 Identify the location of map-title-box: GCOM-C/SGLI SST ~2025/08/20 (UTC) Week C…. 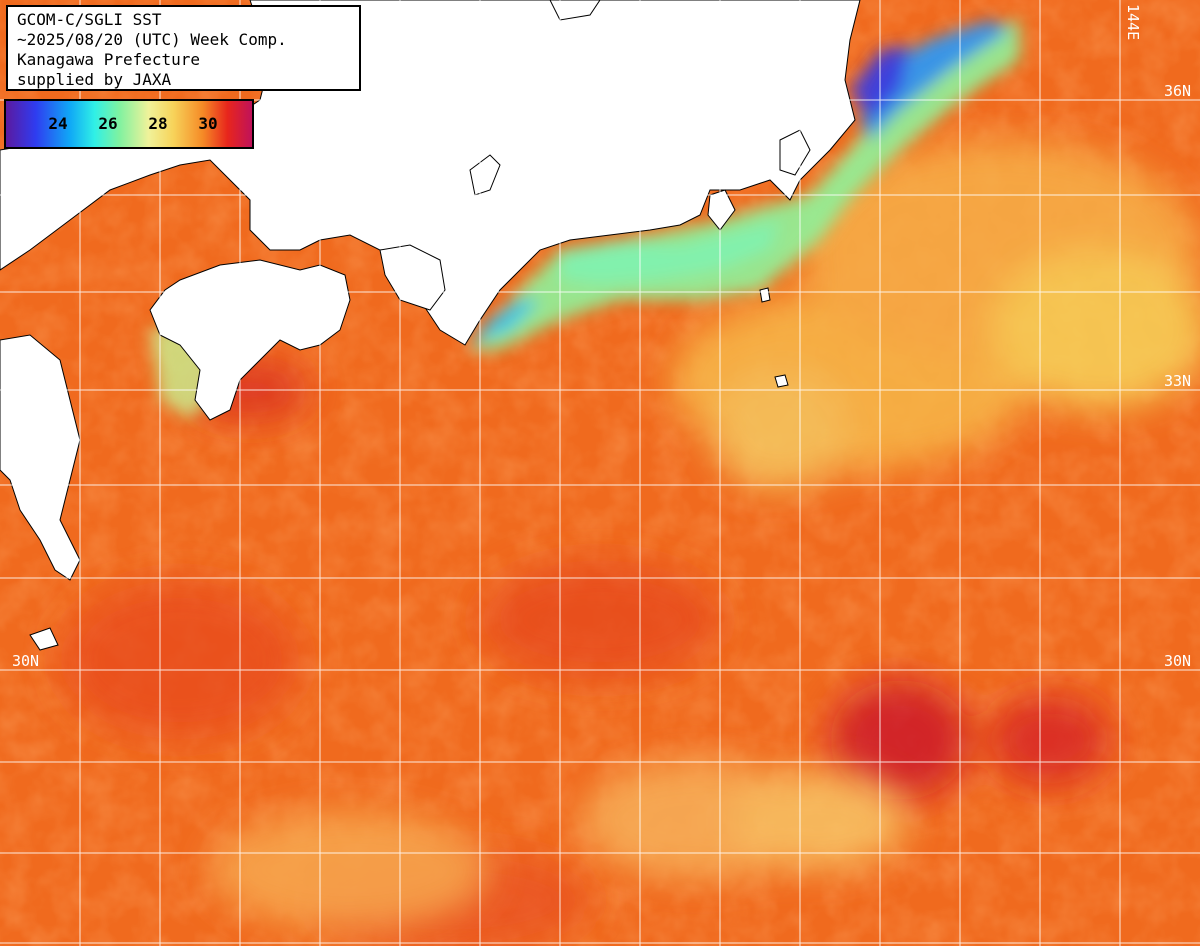
(183, 48).